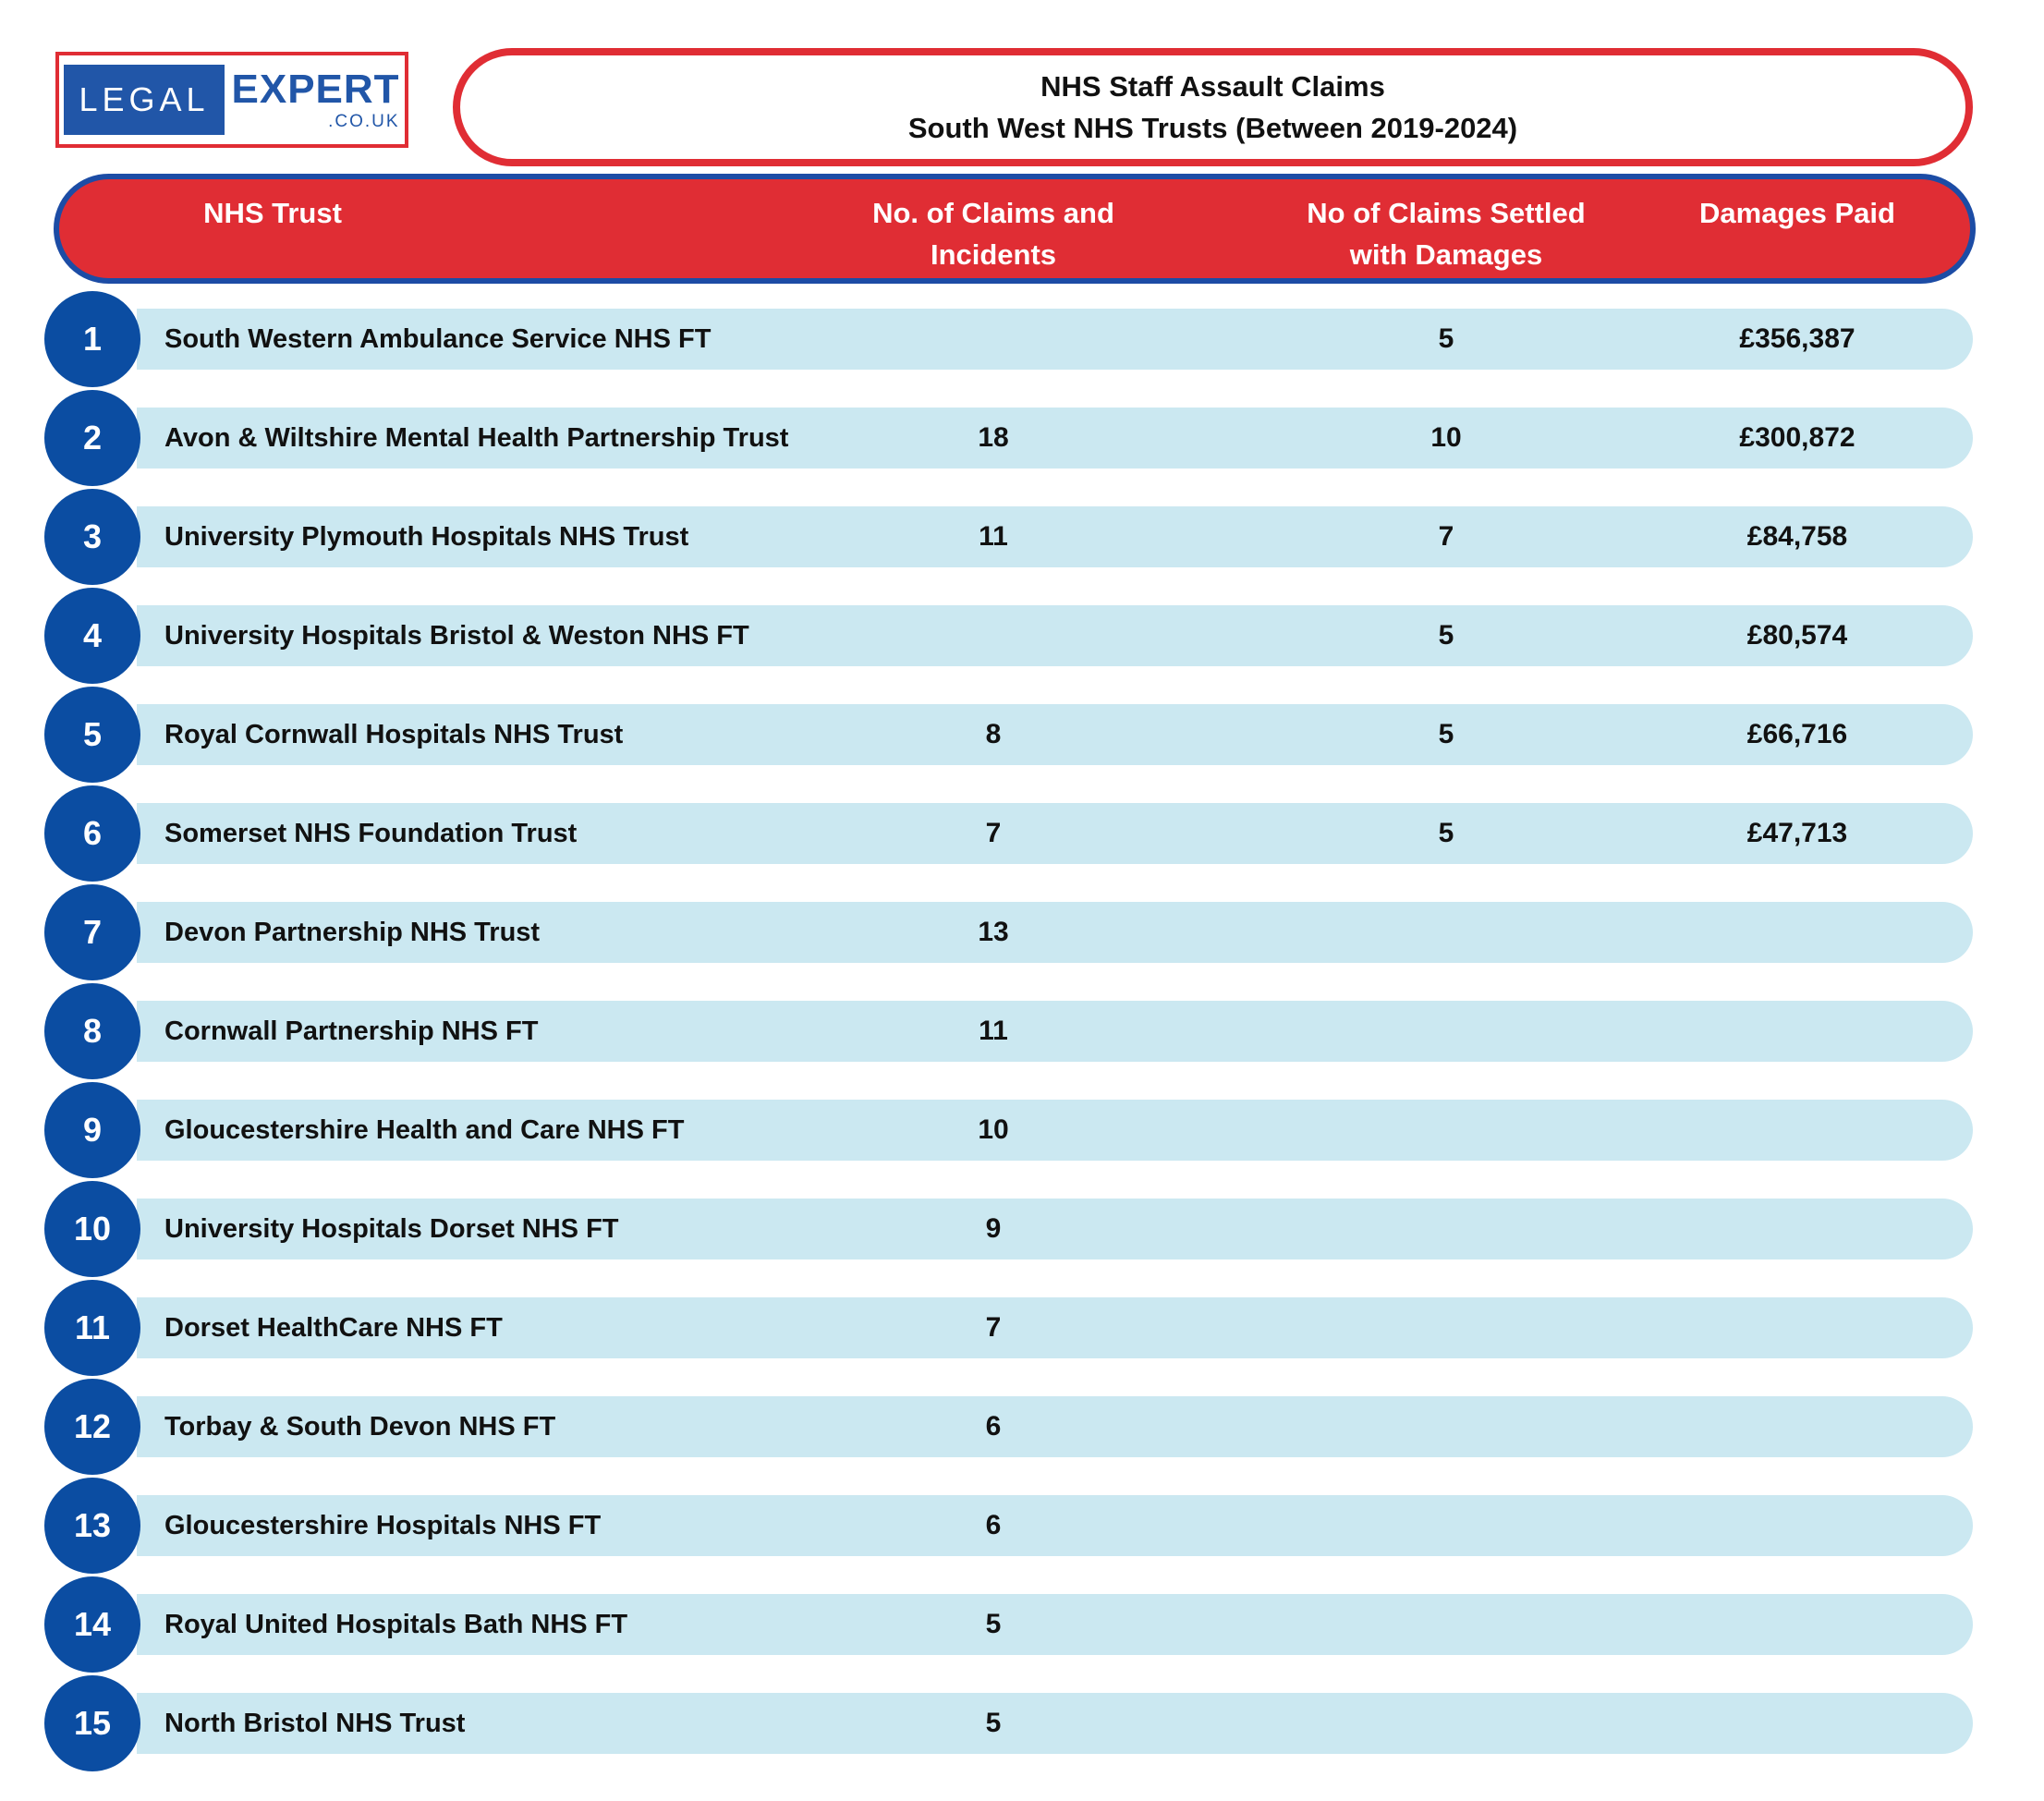  What do you see at coordinates (1797, 833) in the screenshot?
I see `damages-value: £47,713` at bounding box center [1797, 833].